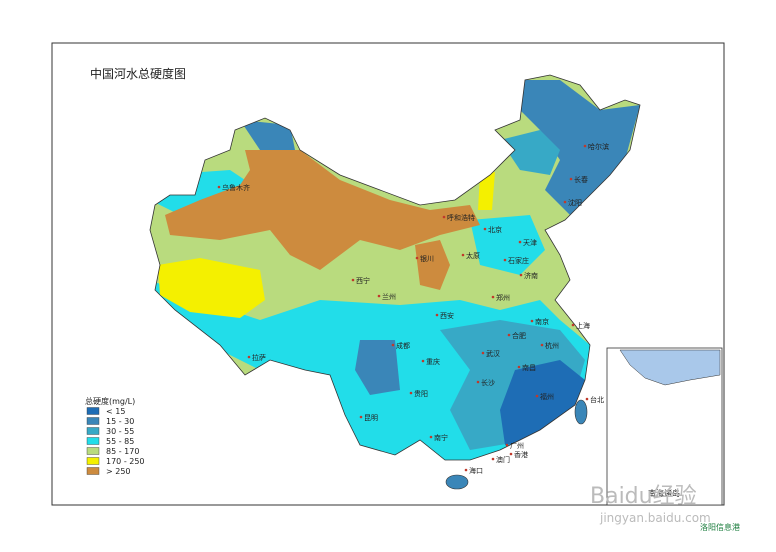 This screenshot has width=776, height=552. Describe the element at coordinates (664, 493) in the screenshot. I see `inset-label: 南海诸岛` at that location.